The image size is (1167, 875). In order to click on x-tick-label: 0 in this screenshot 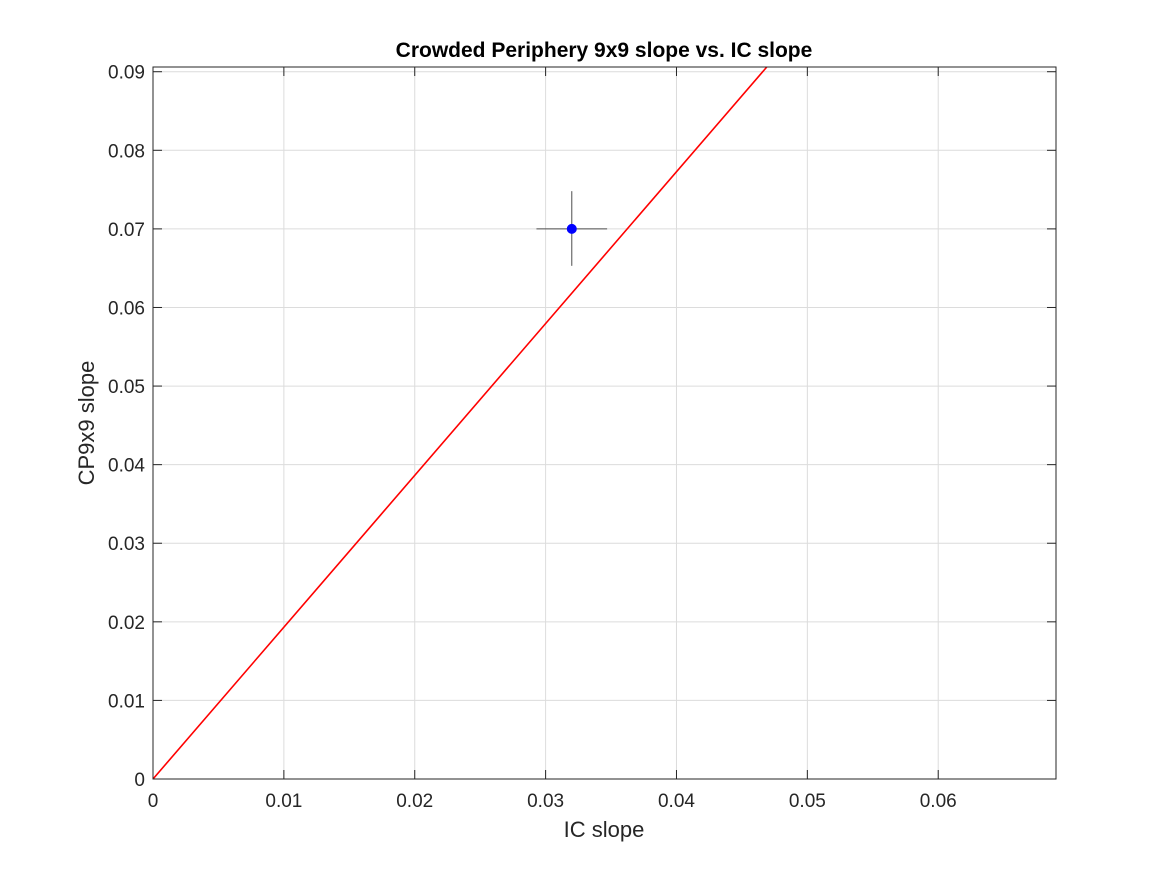, I will do `click(153, 801)`.